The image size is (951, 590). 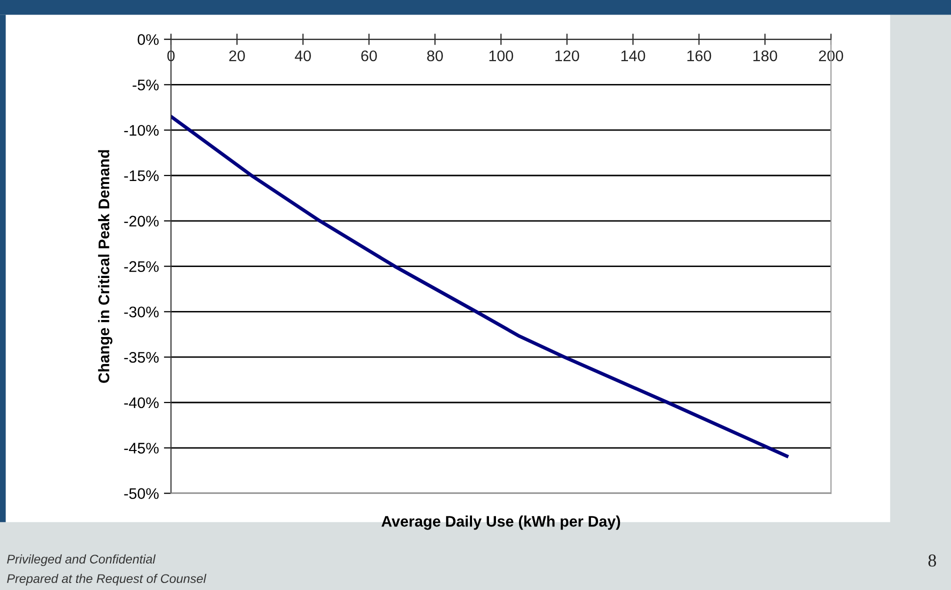 What do you see at coordinates (237, 56) in the screenshot?
I see `x-tick-label: 20` at bounding box center [237, 56].